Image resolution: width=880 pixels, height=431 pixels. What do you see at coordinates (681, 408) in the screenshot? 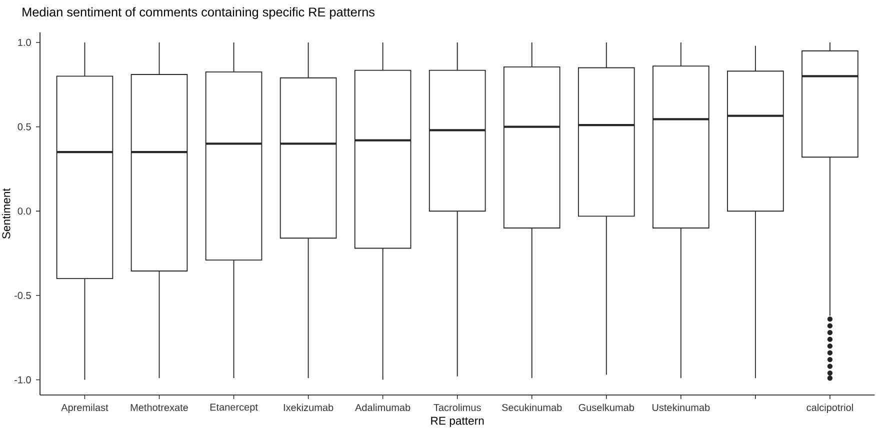
I see `x-tick-label: Ustekinumab` at bounding box center [681, 408].